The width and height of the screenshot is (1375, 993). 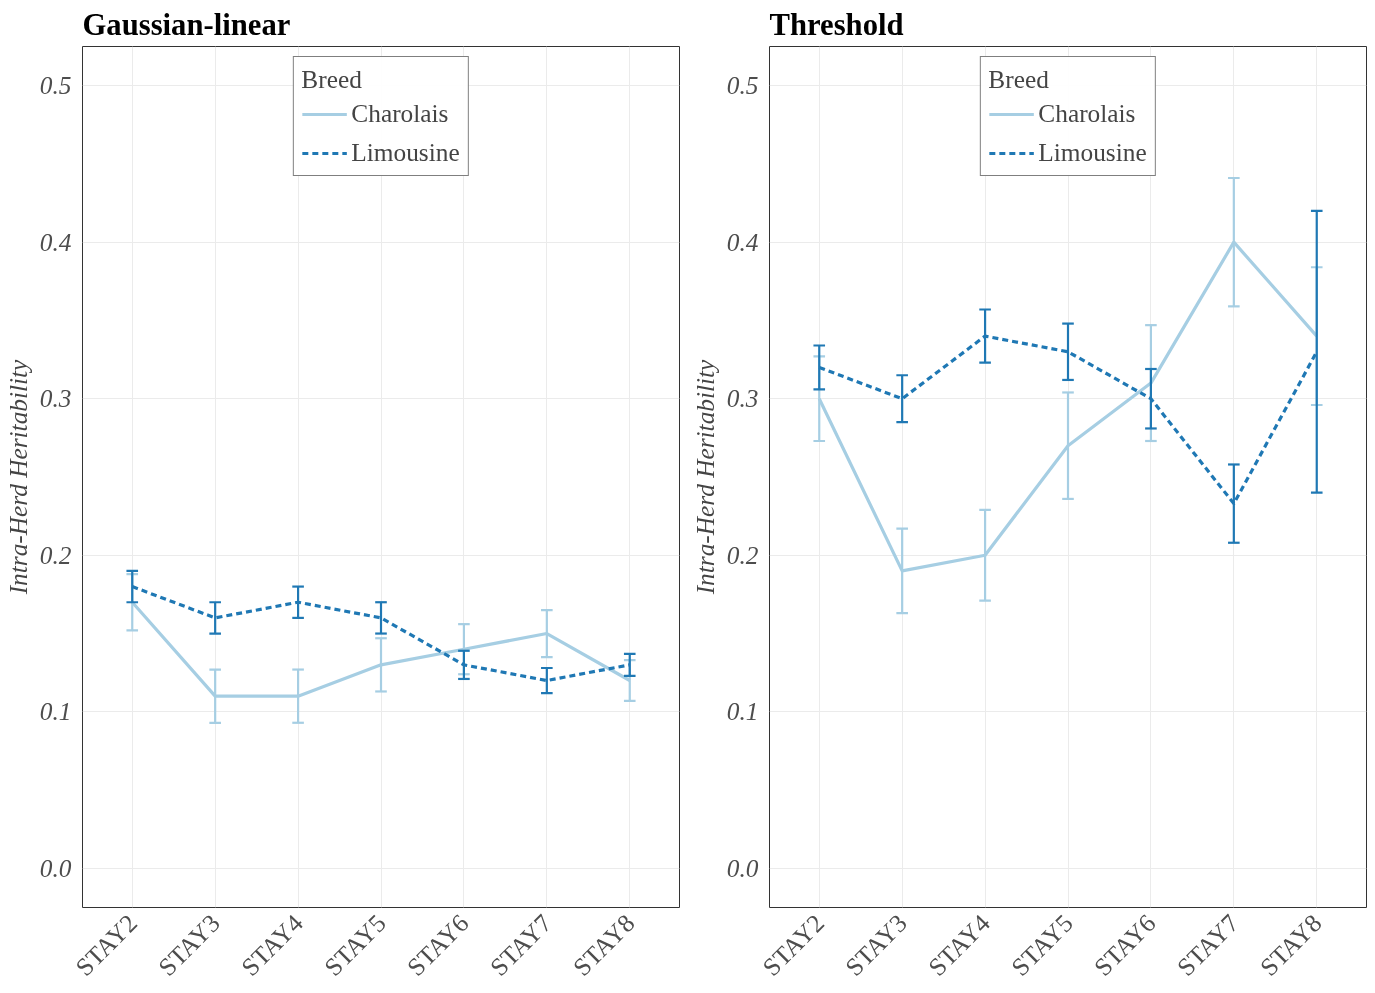 What do you see at coordinates (836, 24) in the screenshot?
I see `chart-title: Threshold` at bounding box center [836, 24].